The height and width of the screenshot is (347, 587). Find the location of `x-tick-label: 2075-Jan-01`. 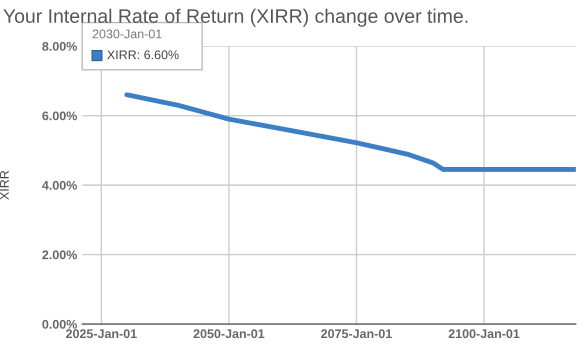

x-tick-label: 2075-Jan-01 is located at coordinates (356, 333).